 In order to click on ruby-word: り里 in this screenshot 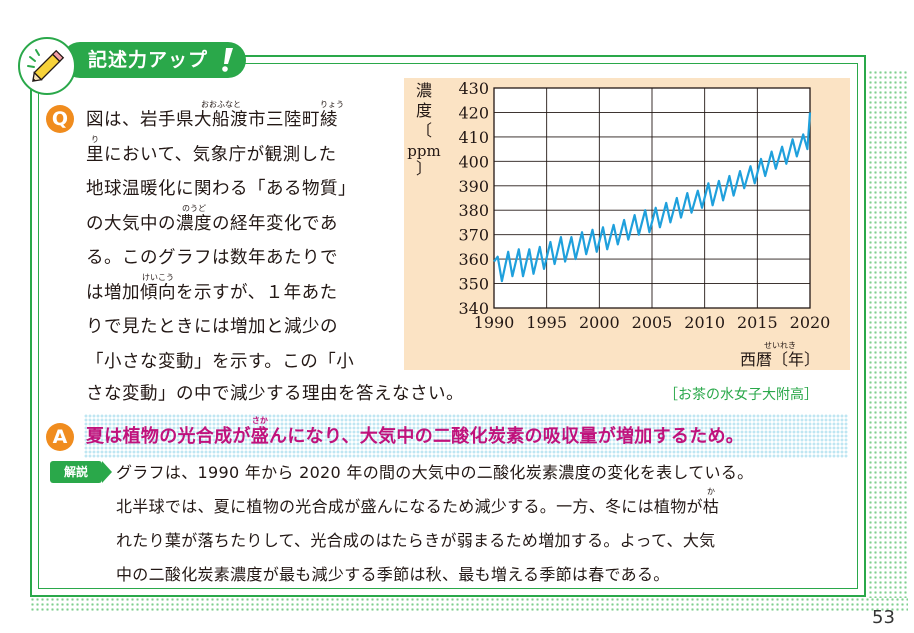, I will do `click(95, 150)`.